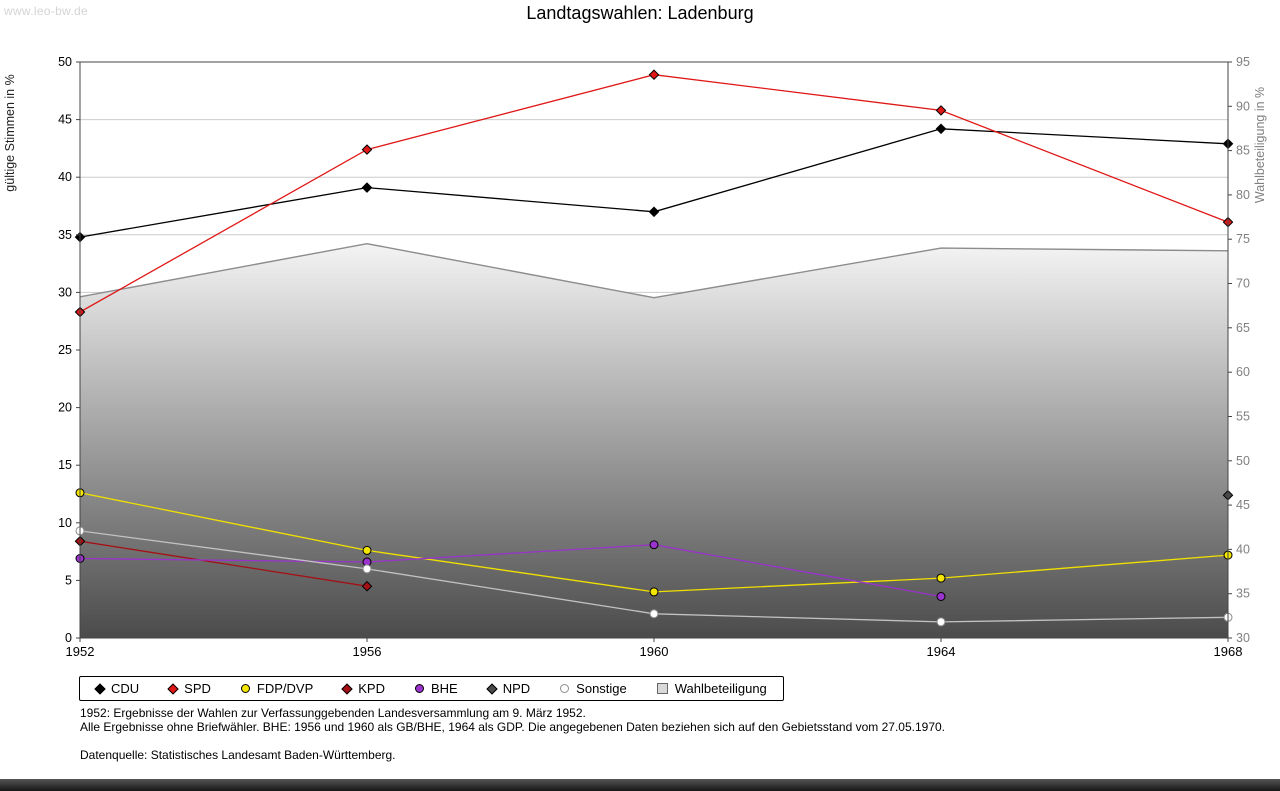 The height and width of the screenshot is (791, 1280). What do you see at coordinates (601, 688) in the screenshot?
I see `legend-item-label: Sonstige` at bounding box center [601, 688].